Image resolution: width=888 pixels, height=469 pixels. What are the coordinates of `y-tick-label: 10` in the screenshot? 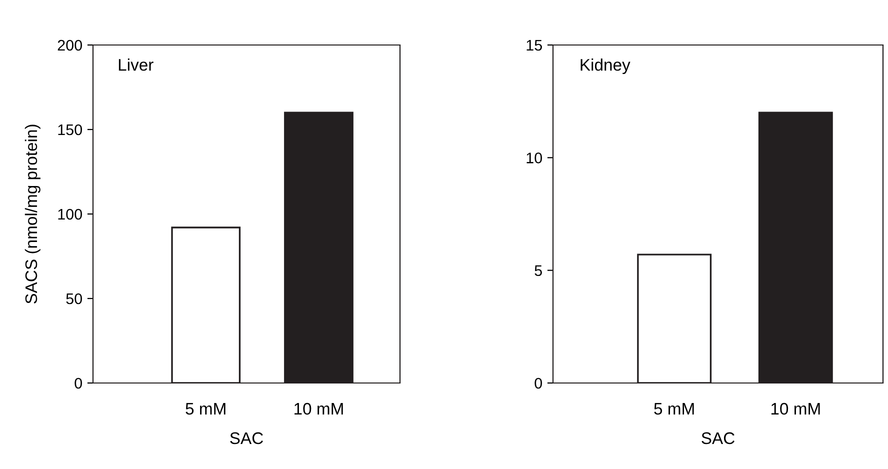 It's located at (534, 158).